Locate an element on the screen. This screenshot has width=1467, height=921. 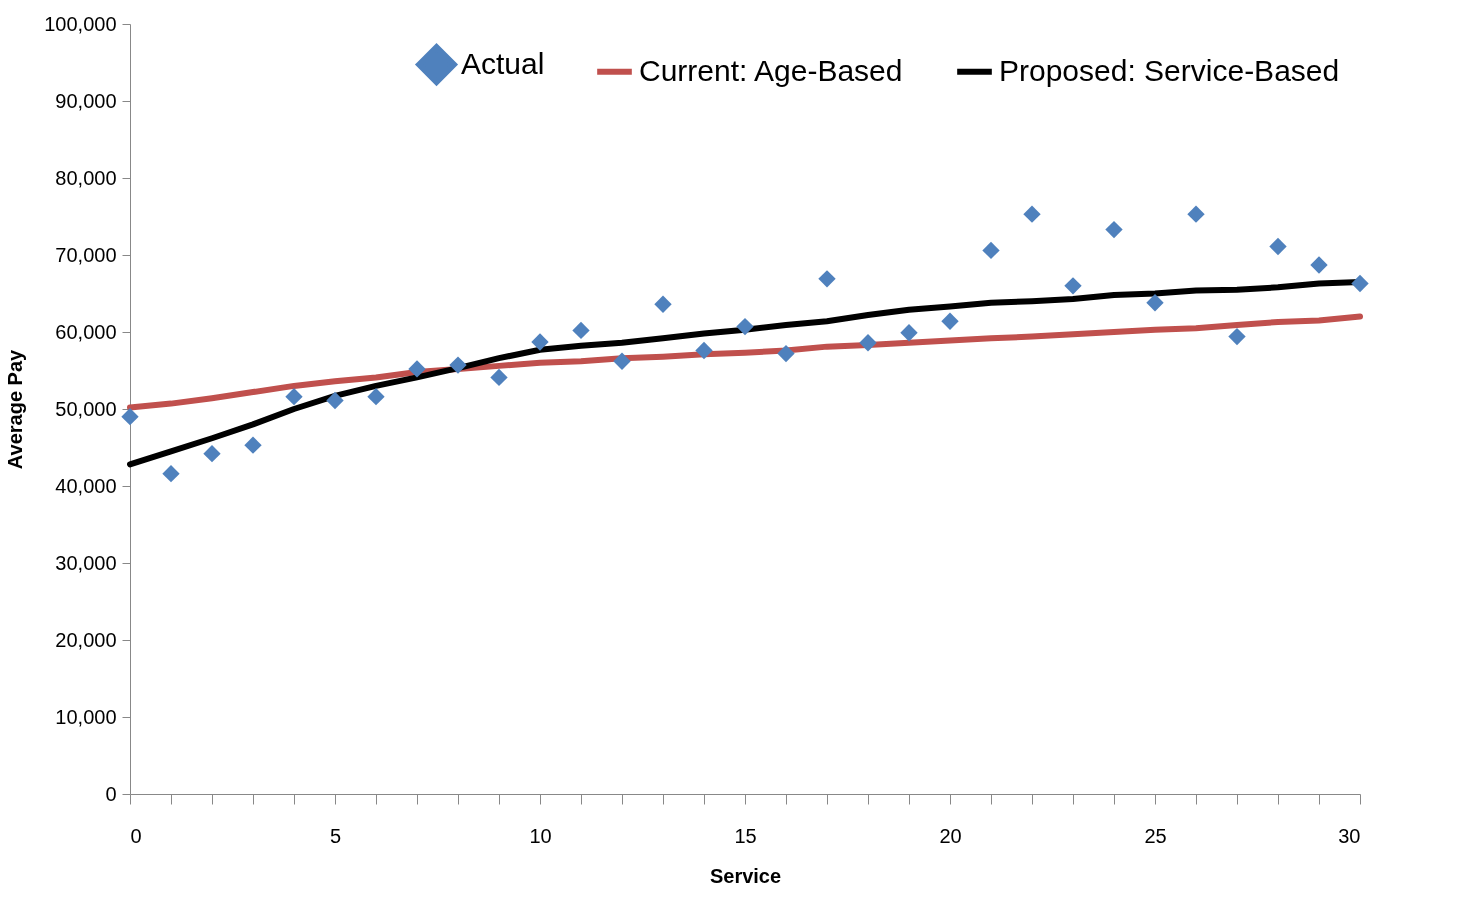
x-tick-label: 15 is located at coordinates (745, 835).